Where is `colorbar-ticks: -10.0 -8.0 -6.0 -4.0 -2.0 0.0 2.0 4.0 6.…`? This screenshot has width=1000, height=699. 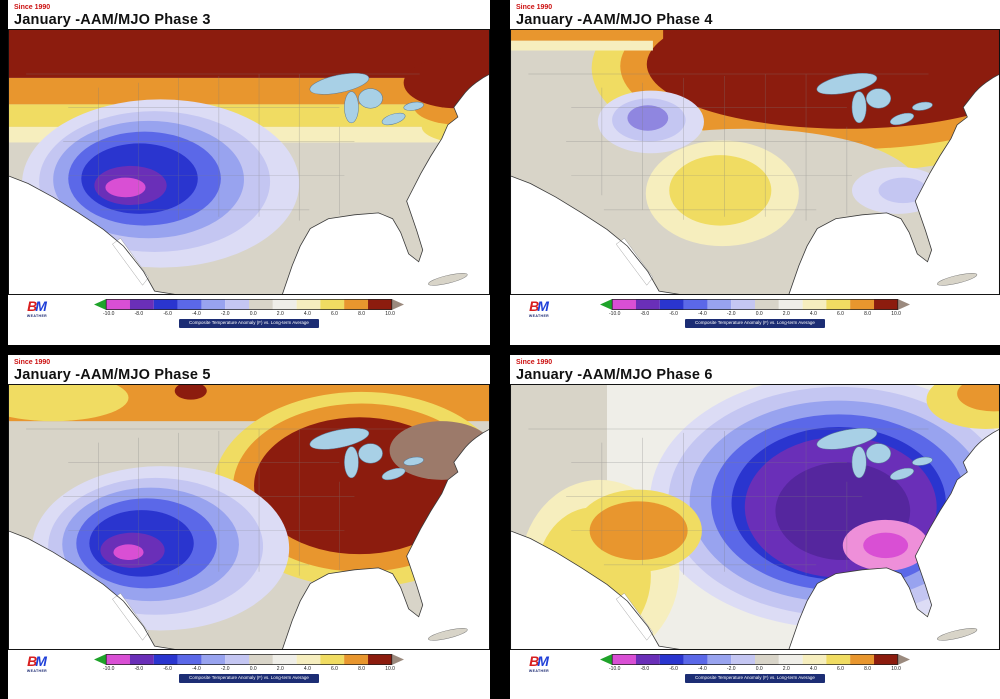
colorbar-ticks: -10.0 -8.0 -6.0 -4.0 -2.0 0.0 2.0 4.0 6.… is located at coordinates (249, 669).